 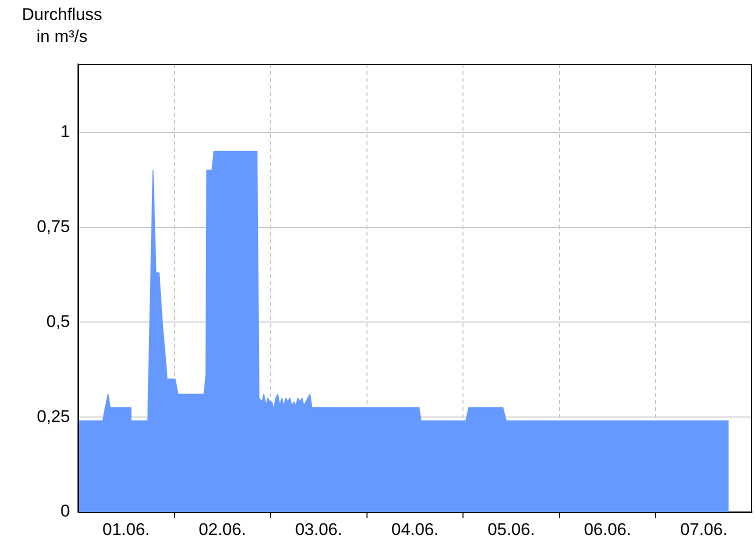 What do you see at coordinates (511, 529) in the screenshot?
I see `x-tick-label: 05.06.` at bounding box center [511, 529].